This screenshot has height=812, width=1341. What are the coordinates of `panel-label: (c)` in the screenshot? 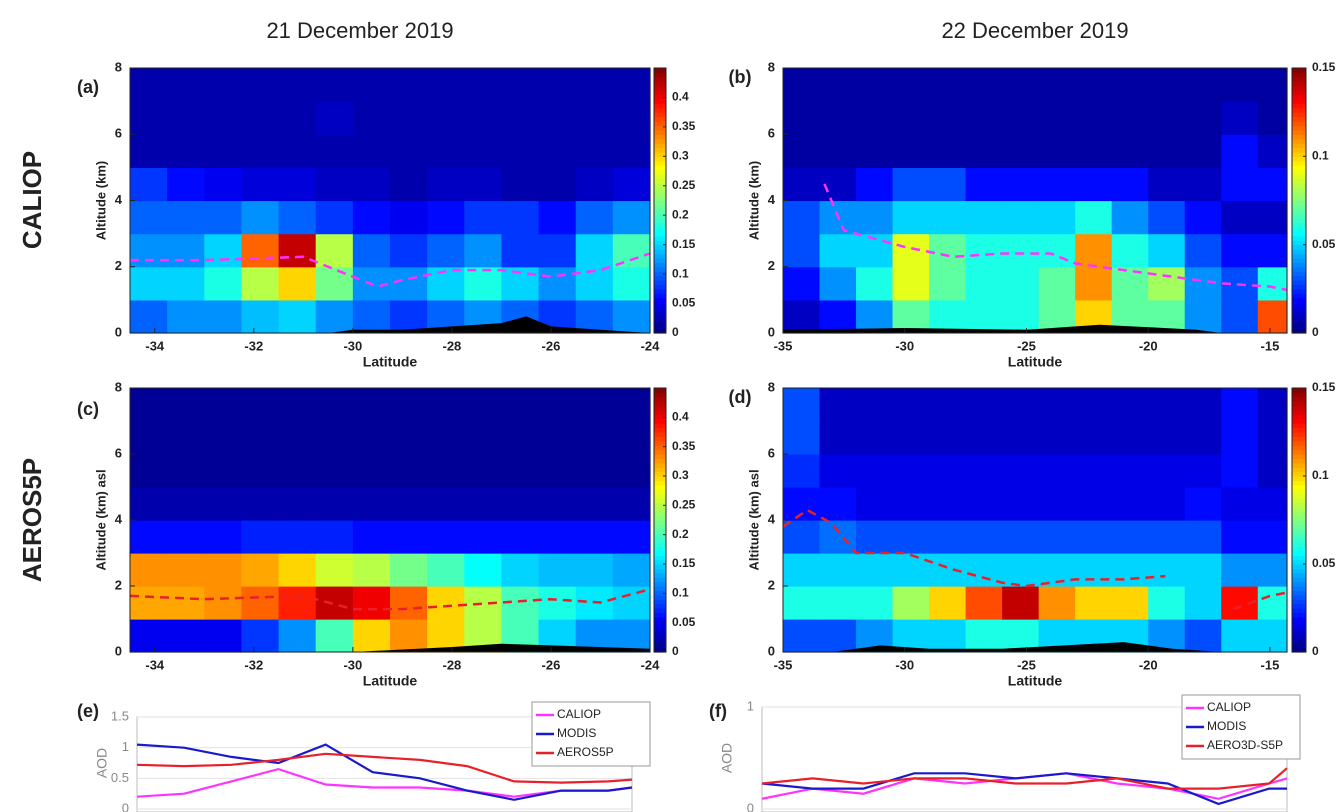 It's located at (88, 409).